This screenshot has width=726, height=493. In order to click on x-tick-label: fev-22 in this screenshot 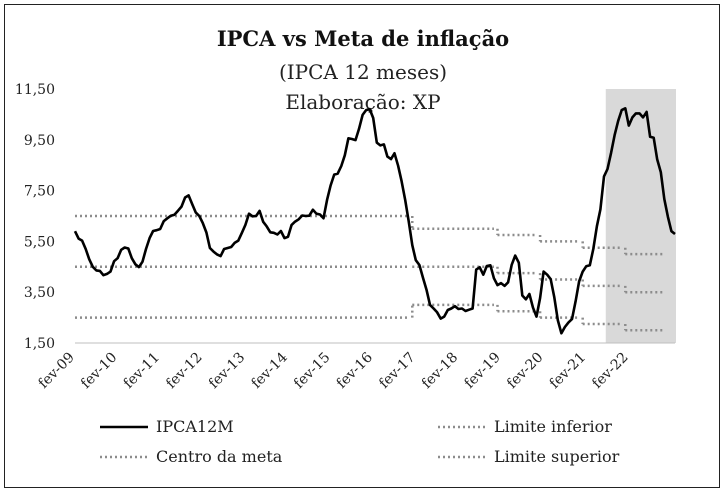, I will do `click(610, 371)`.